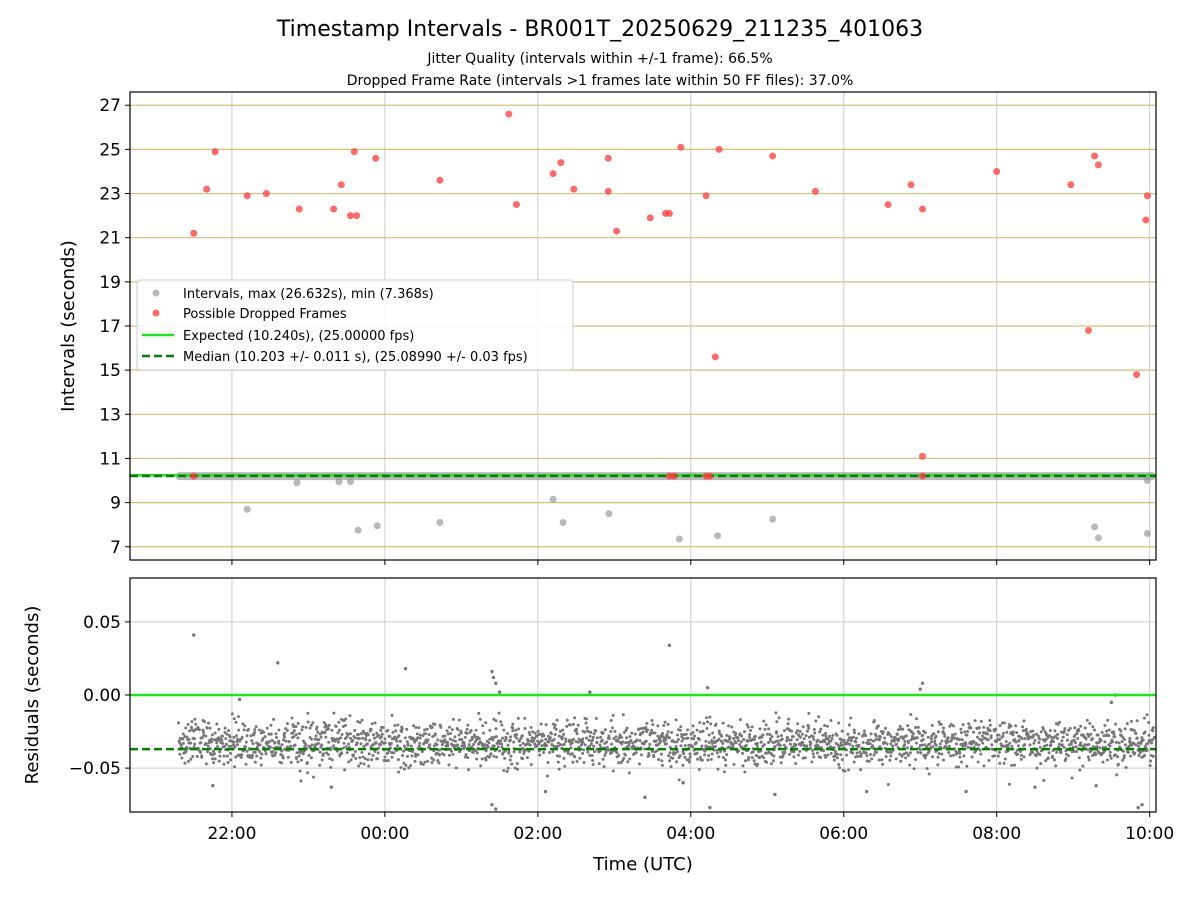 Image resolution: width=1200 pixels, height=904 pixels. I want to click on legend-label-intervals: Intervals, max (26.632s), min (7.368s), so click(308, 294).